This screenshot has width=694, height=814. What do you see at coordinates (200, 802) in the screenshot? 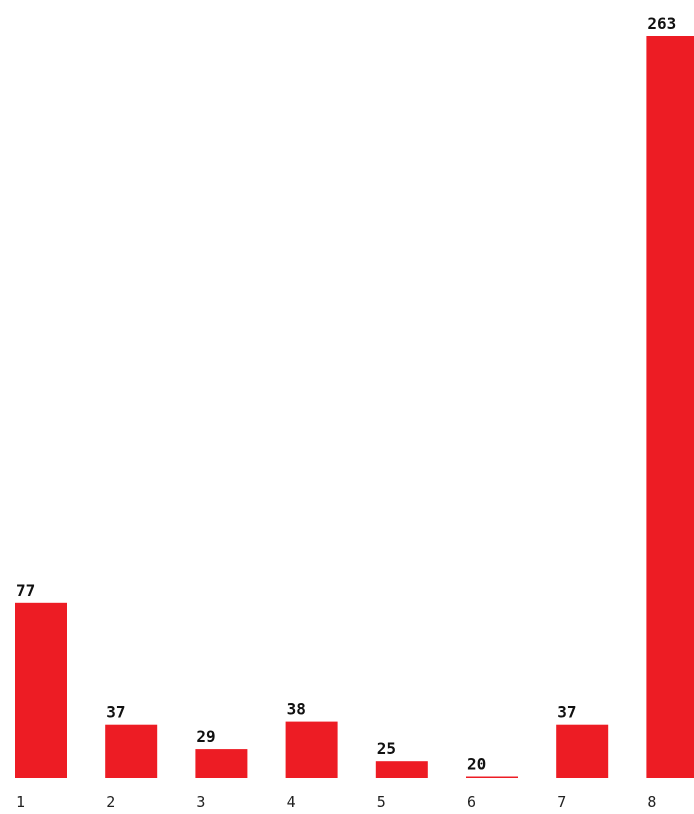
I see `x-tick-label-3: 3` at bounding box center [200, 802].